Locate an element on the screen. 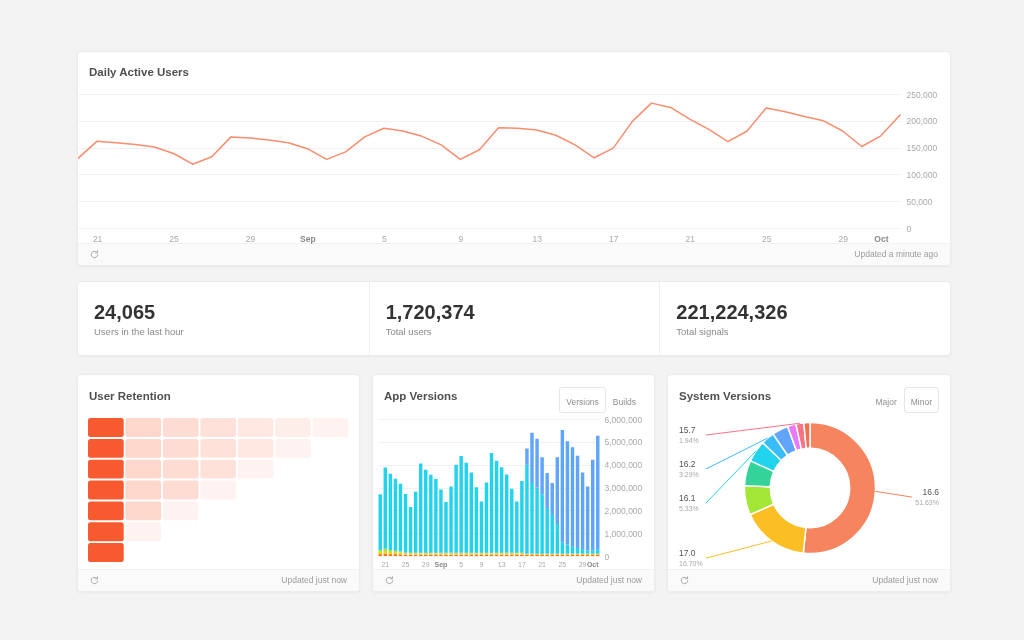 The width and height of the screenshot is (1024, 640). x-tick-label: 9 is located at coordinates (461, 238).